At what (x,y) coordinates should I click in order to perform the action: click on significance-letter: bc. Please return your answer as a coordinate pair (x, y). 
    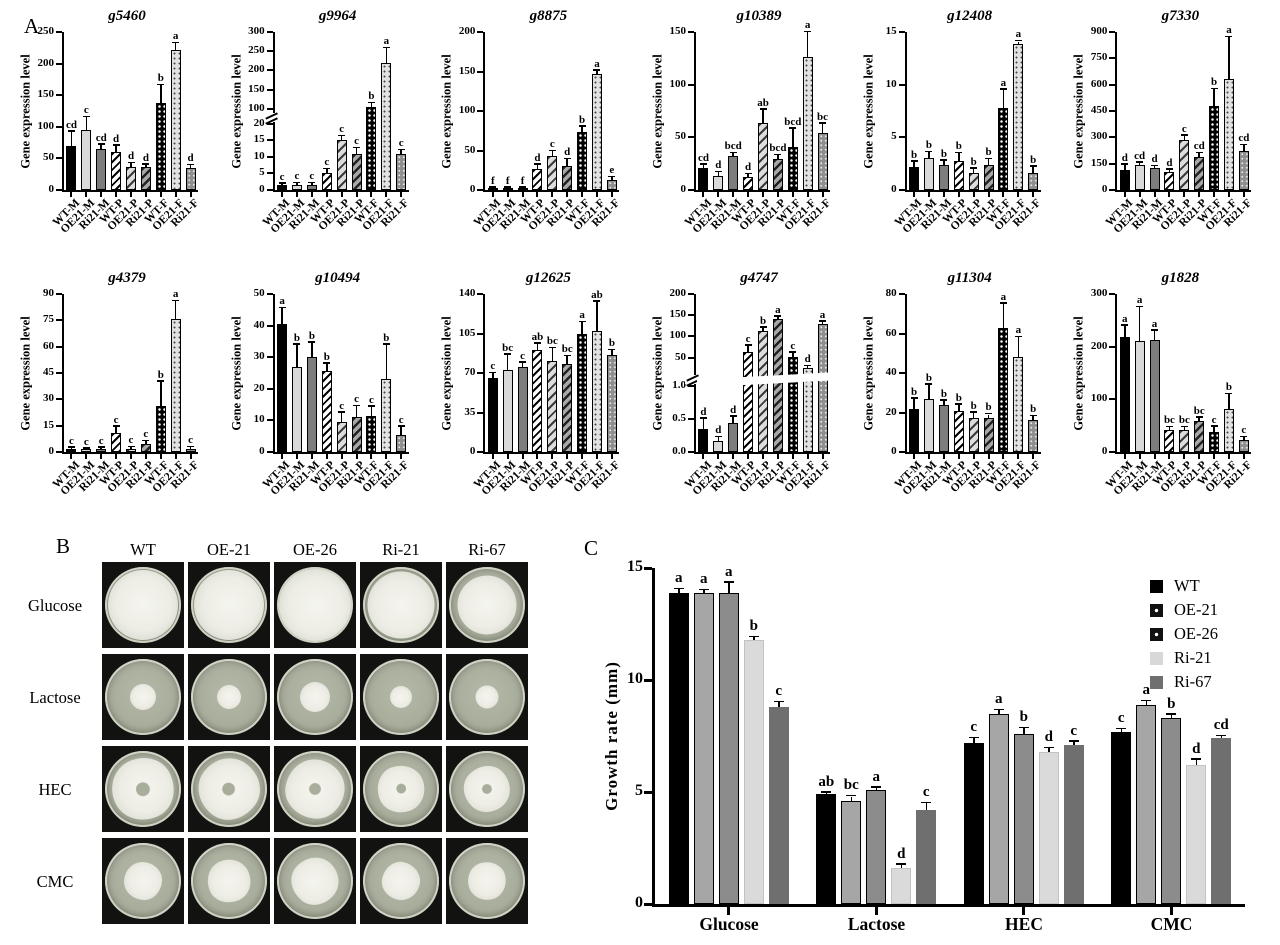
    Looking at the image, I should click on (552, 341).